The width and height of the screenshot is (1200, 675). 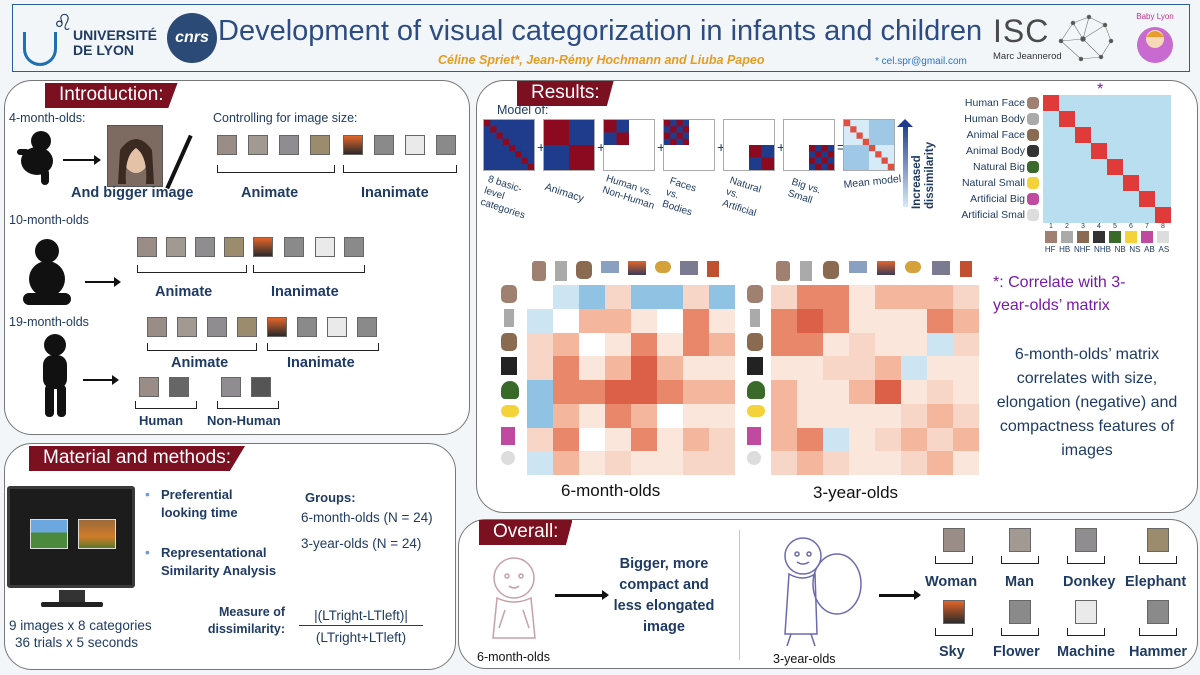 What do you see at coordinates (187, 327) in the screenshot?
I see `man-thumb` at bounding box center [187, 327].